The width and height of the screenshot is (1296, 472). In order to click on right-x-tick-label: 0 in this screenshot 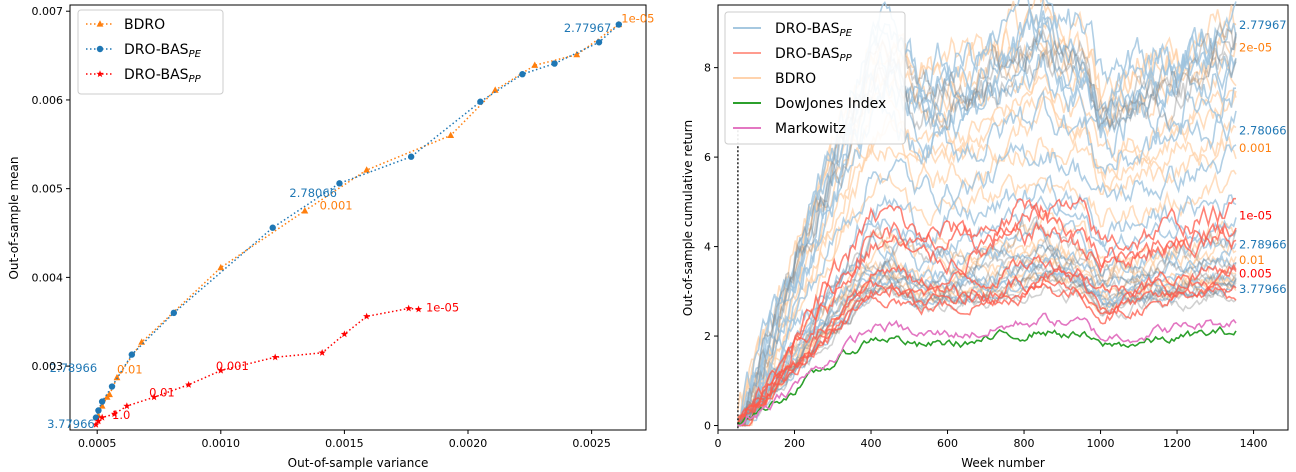, I will do `click(718, 443)`.